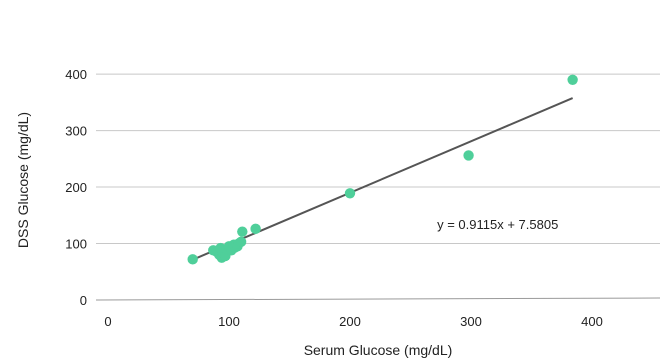 Image resolution: width=662 pixels, height=360 pixels. I want to click on y-tick-label-400: 400, so click(76, 74).